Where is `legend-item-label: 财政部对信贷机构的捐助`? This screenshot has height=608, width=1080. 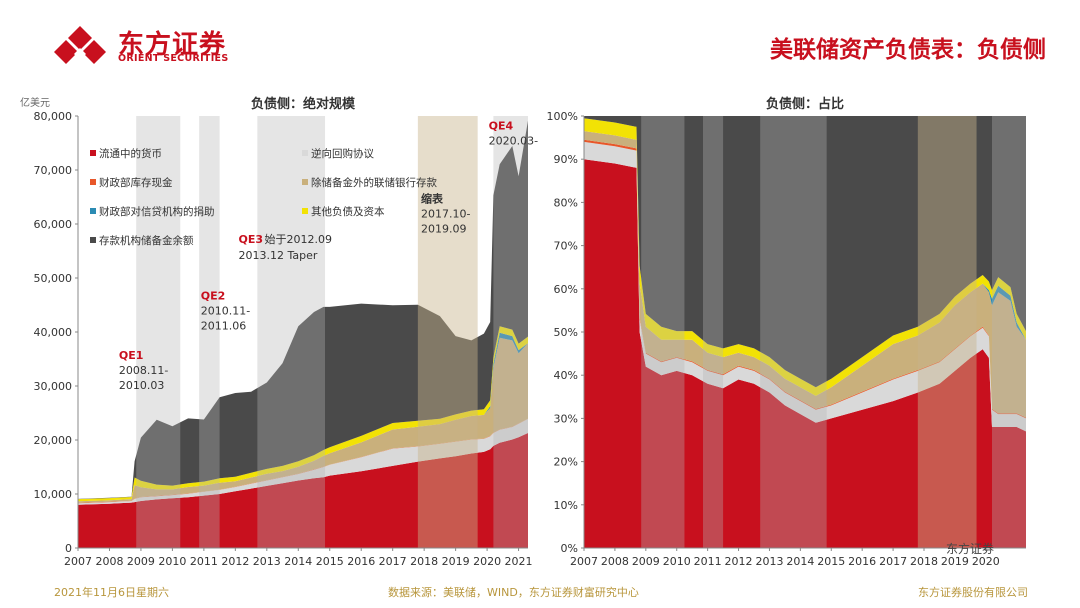 legend-item-label: 财政部对信贷机构的捐助 is located at coordinates (157, 211).